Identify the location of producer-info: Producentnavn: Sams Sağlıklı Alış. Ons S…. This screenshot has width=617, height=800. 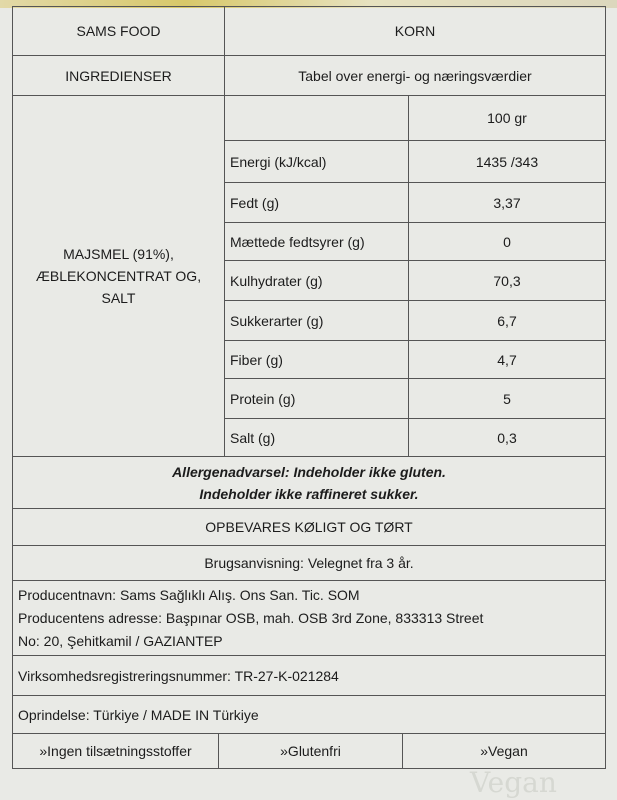
(309, 618).